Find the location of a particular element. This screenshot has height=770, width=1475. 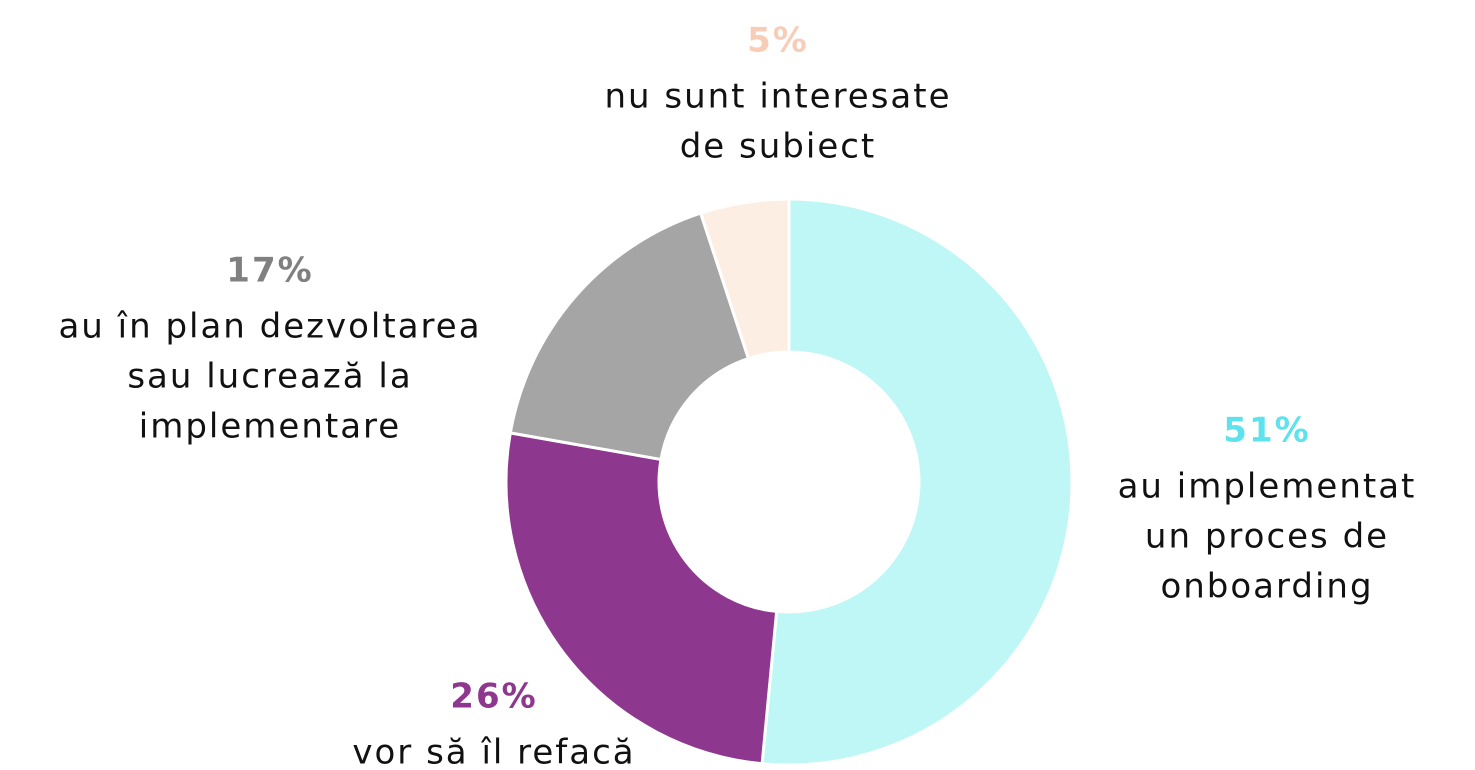

value-label: 51% is located at coordinates (1266, 431).